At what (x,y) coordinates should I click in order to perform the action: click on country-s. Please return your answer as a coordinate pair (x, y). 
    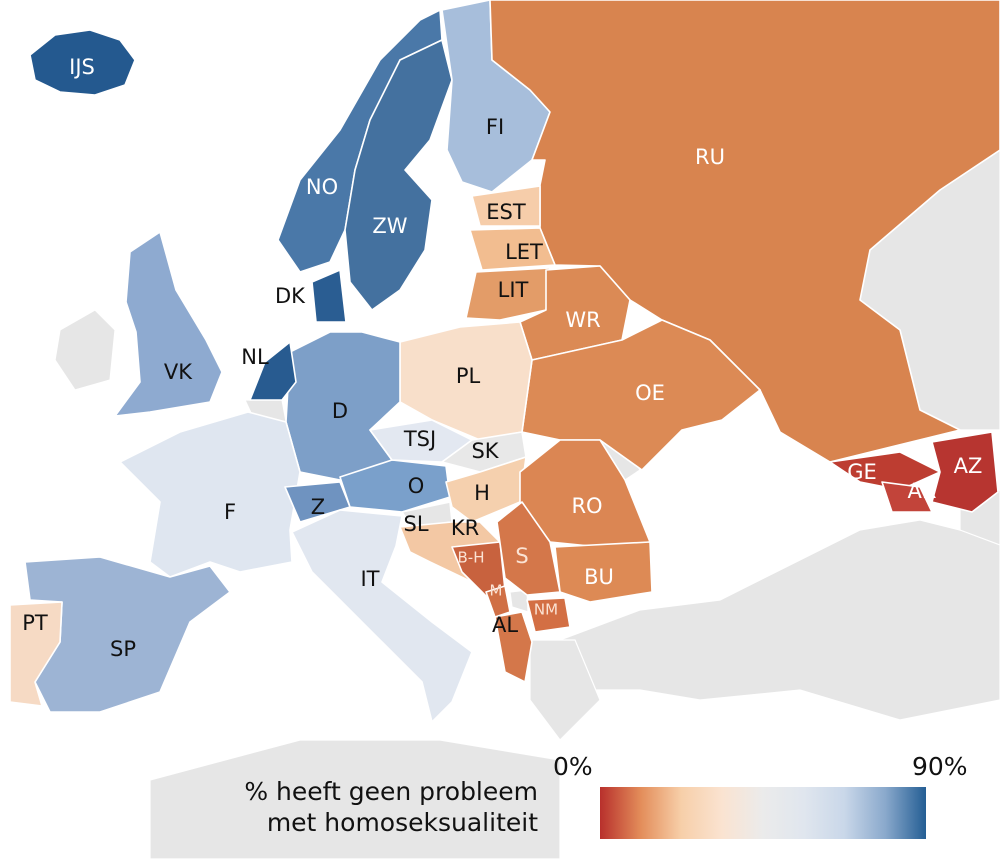
    Looking at the image, I should click on (528, 548).